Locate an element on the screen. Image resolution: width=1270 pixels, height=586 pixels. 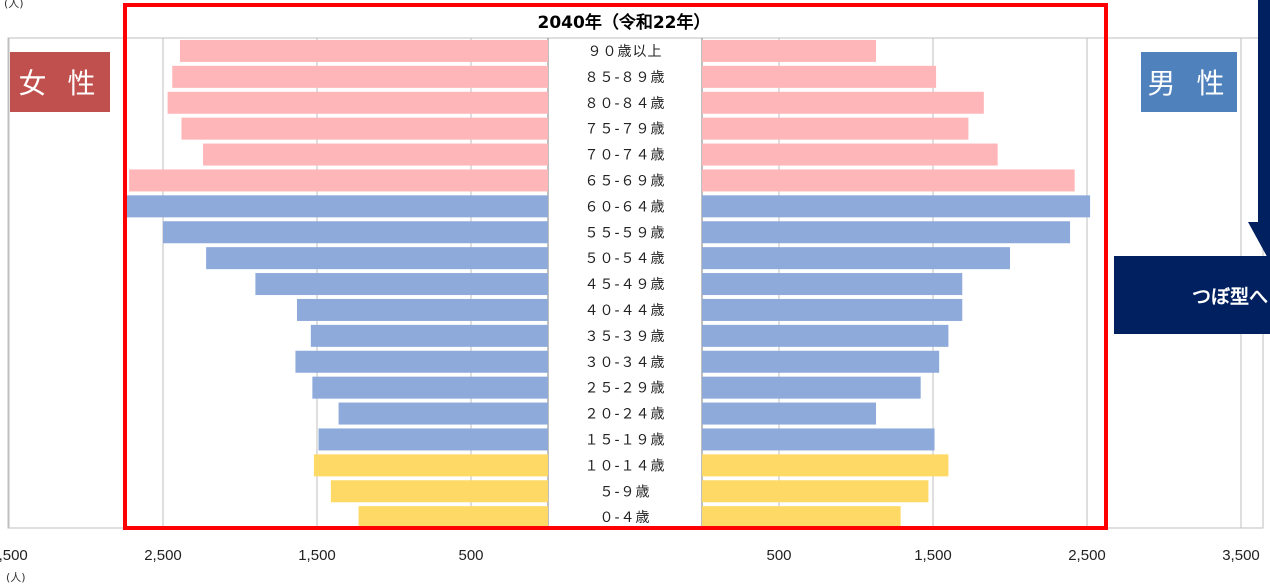
x-tick-label-female: 3,500 is located at coordinates (14, 555).